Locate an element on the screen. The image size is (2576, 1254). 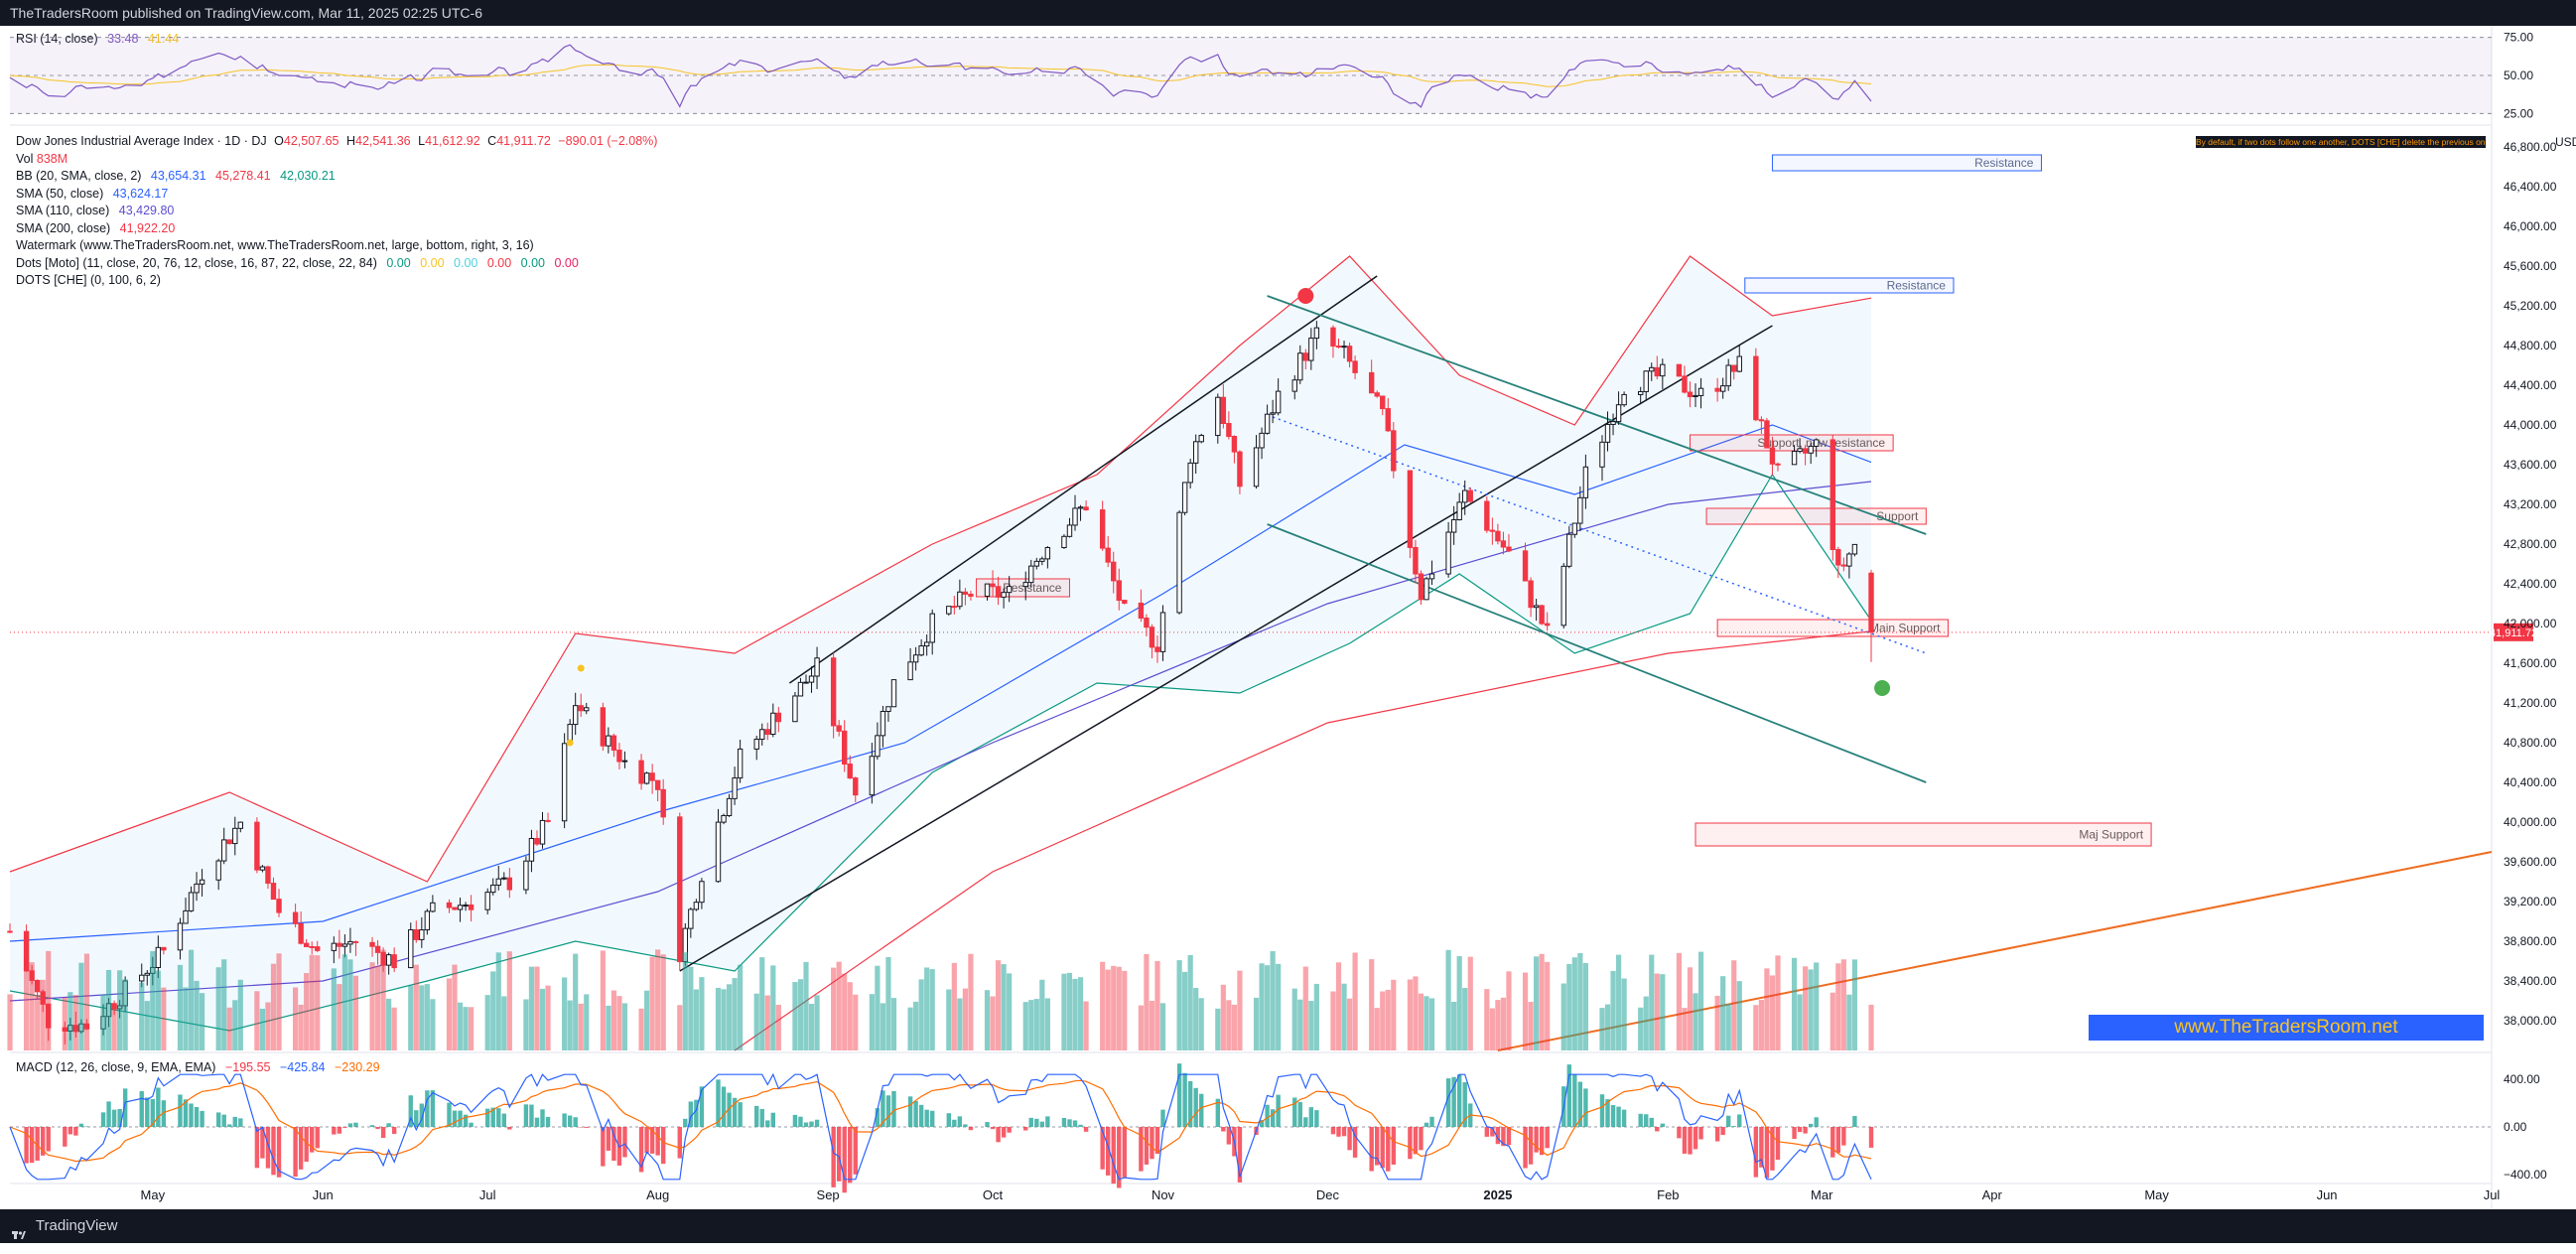
zone-label-resistance-old: Resistance is located at coordinates (1032, 588).